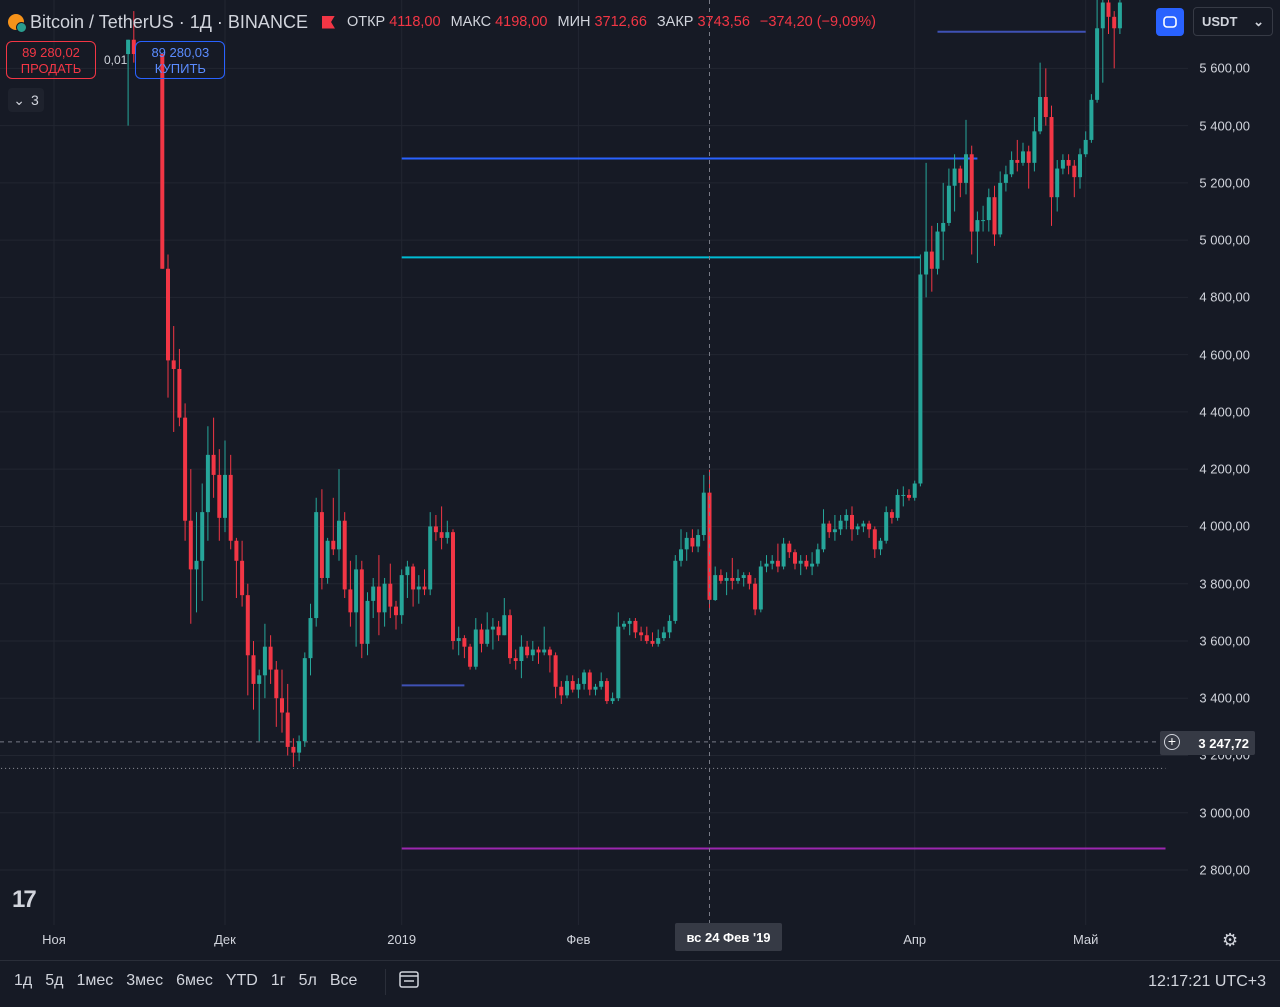 The width and height of the screenshot is (1280, 1007). I want to click on sell-button: 89 280,02 ПРОДАТЬ, so click(51, 60).